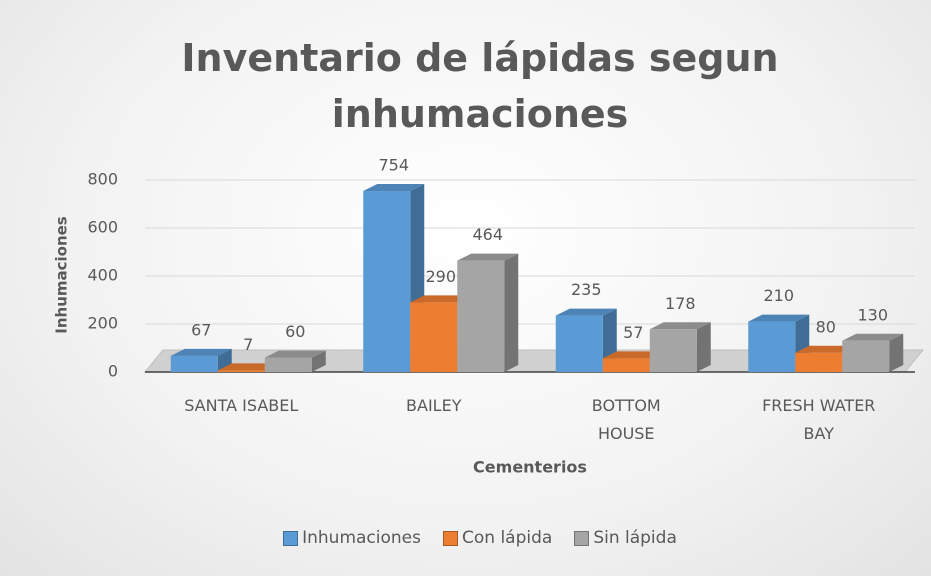 The image size is (931, 576). I want to click on y-tick-label: 0, so click(113, 371).